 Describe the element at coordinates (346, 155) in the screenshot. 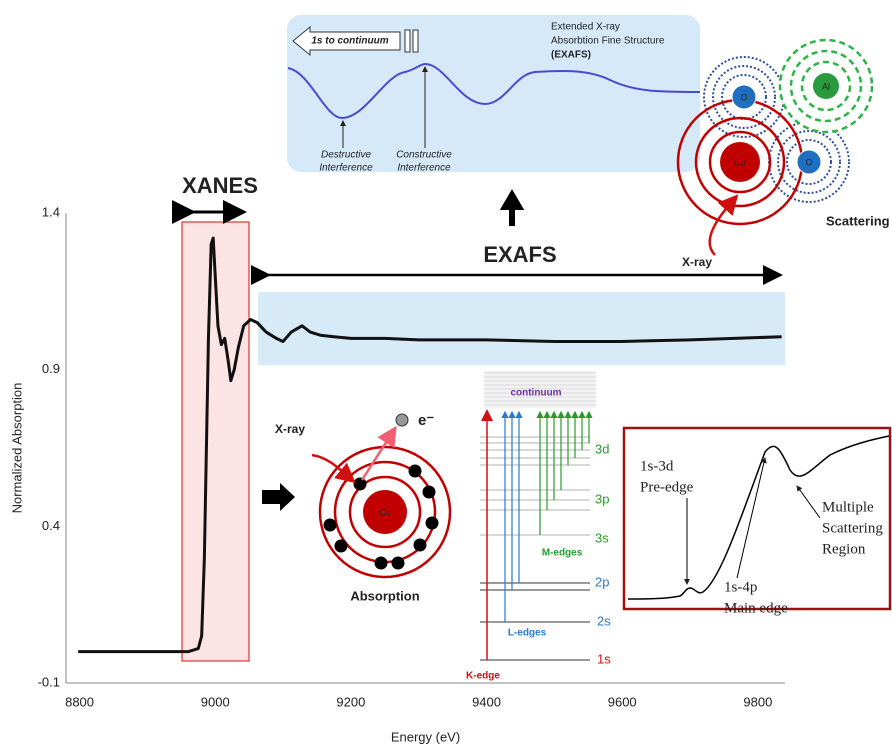

I see `annotation: Destructive` at that location.